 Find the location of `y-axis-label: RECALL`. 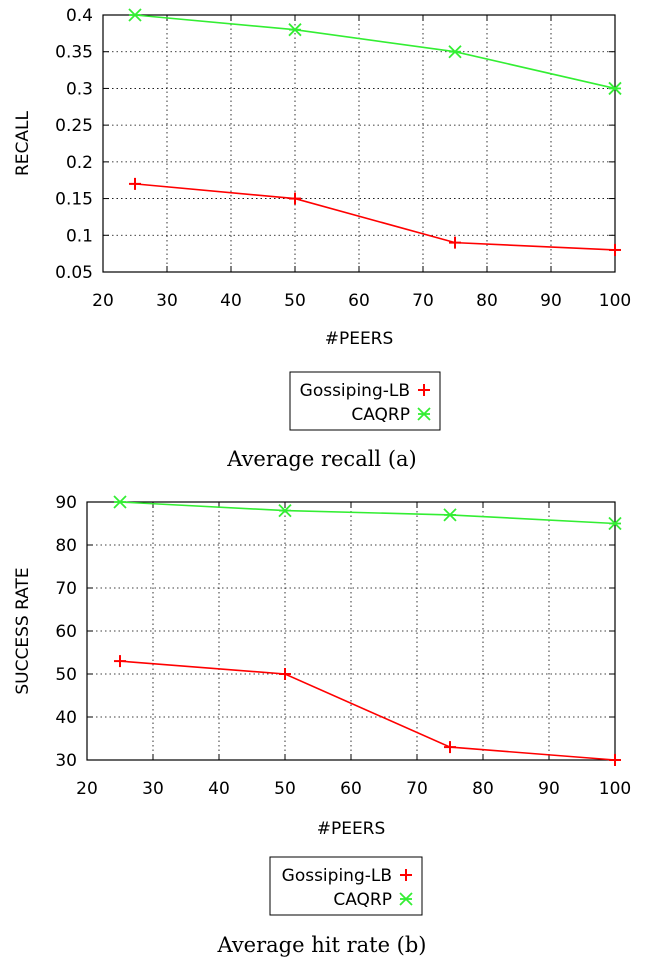

y-axis-label: RECALL is located at coordinates (23, 143).